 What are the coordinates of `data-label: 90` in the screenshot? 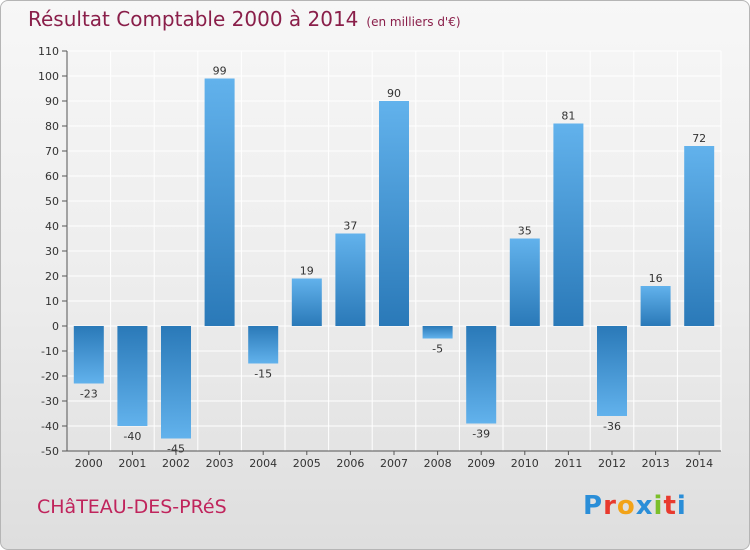 It's located at (394, 93).